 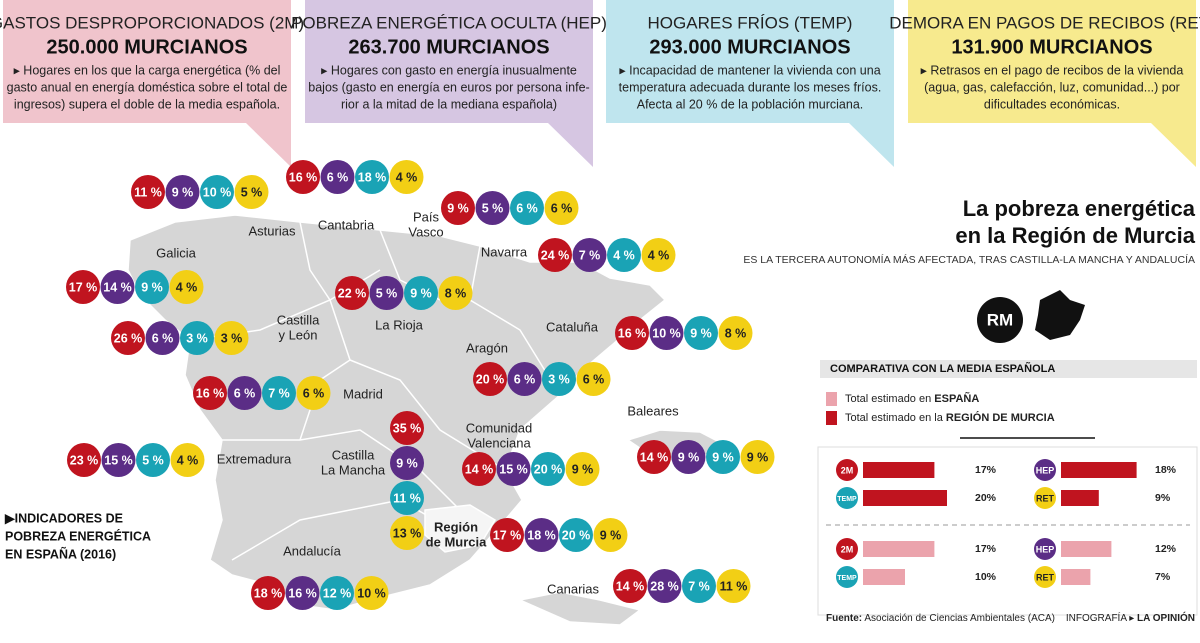 What do you see at coordinates (1166, 470) in the screenshot?
I see `bar-label: 18%` at bounding box center [1166, 470].